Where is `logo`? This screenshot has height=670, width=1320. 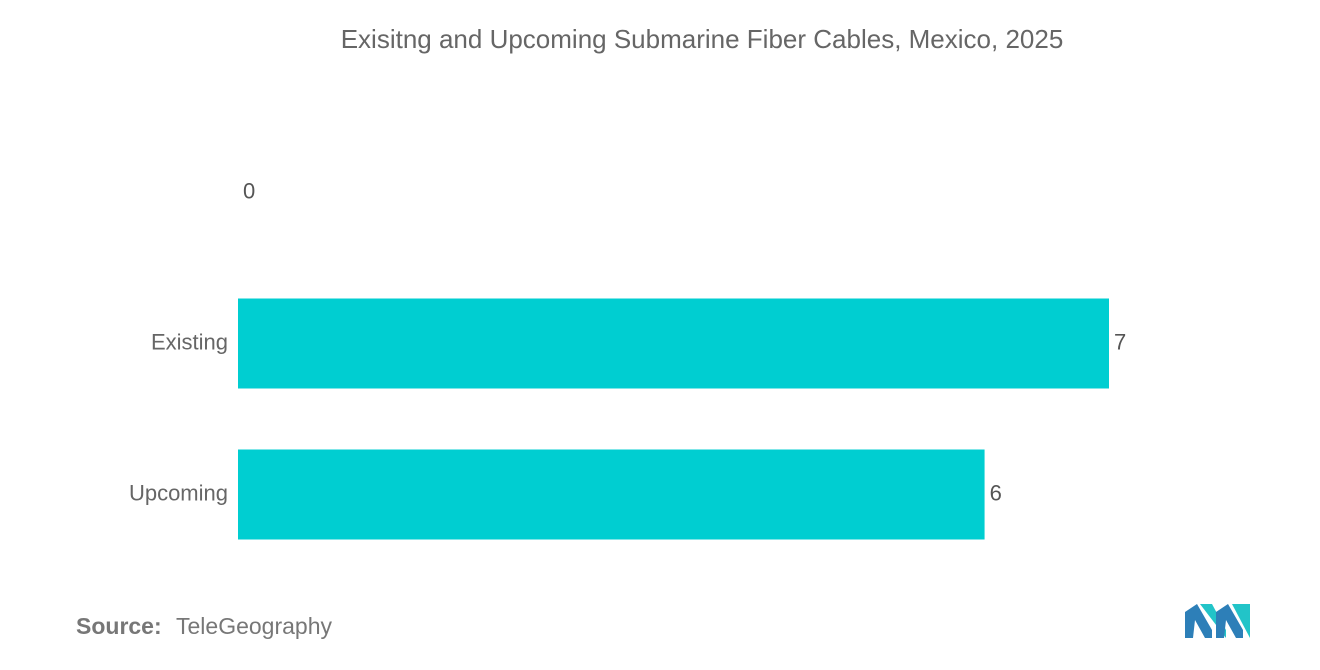 logo is located at coordinates (1217, 621).